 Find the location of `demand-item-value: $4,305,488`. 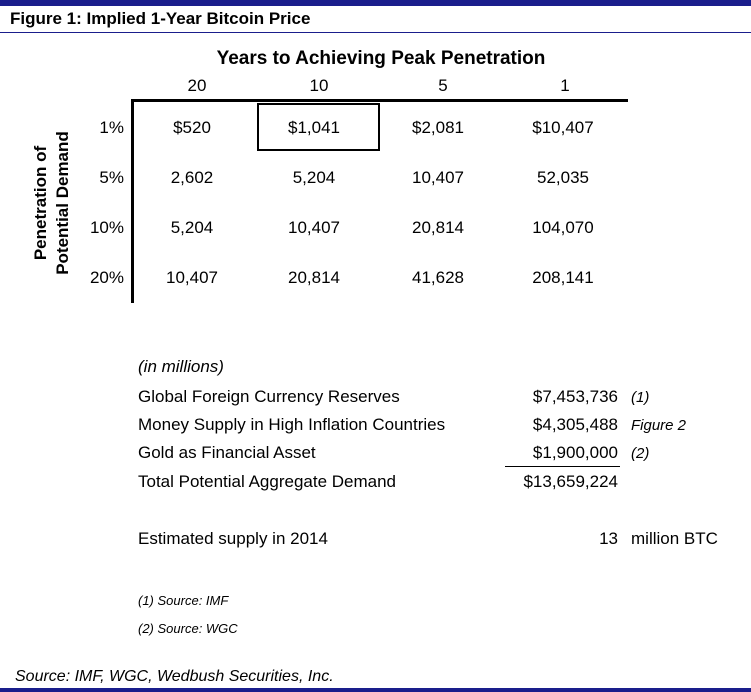

demand-item-value: $4,305,488 is located at coordinates (575, 424).